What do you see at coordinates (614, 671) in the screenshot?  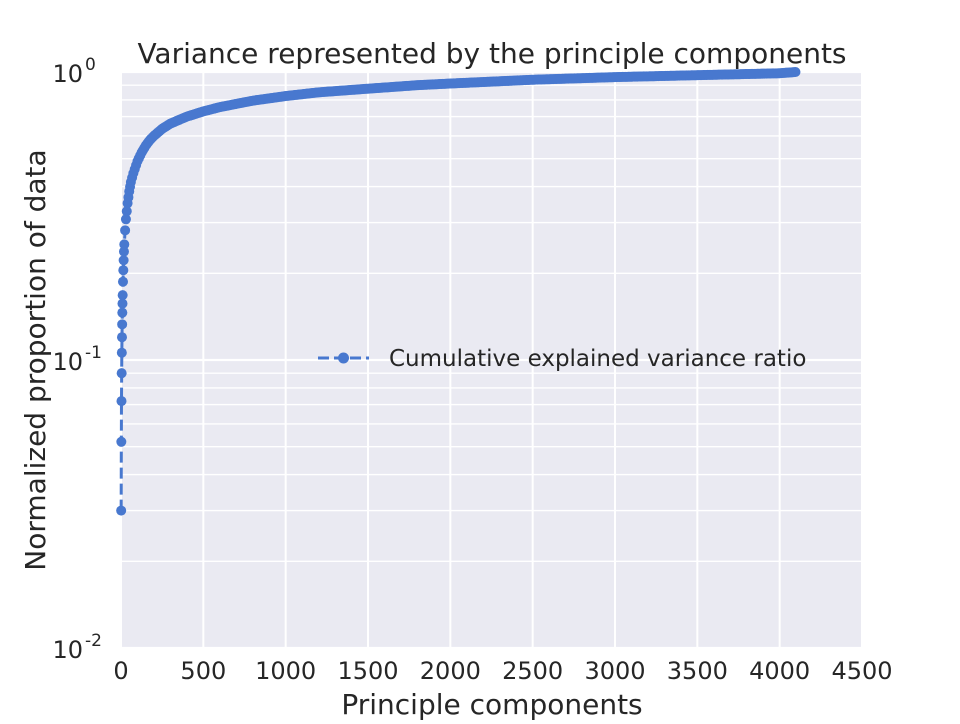 I see `x-tick-label: 3000` at bounding box center [614, 671].